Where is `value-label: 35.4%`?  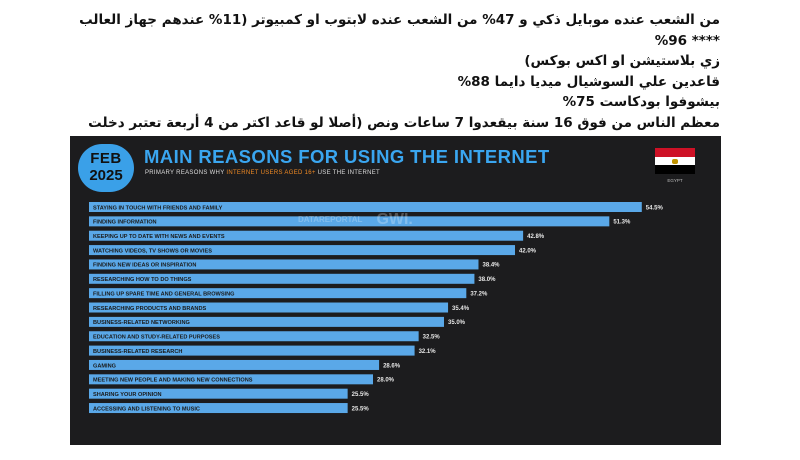 value-label: 35.4% is located at coordinates (461, 309).